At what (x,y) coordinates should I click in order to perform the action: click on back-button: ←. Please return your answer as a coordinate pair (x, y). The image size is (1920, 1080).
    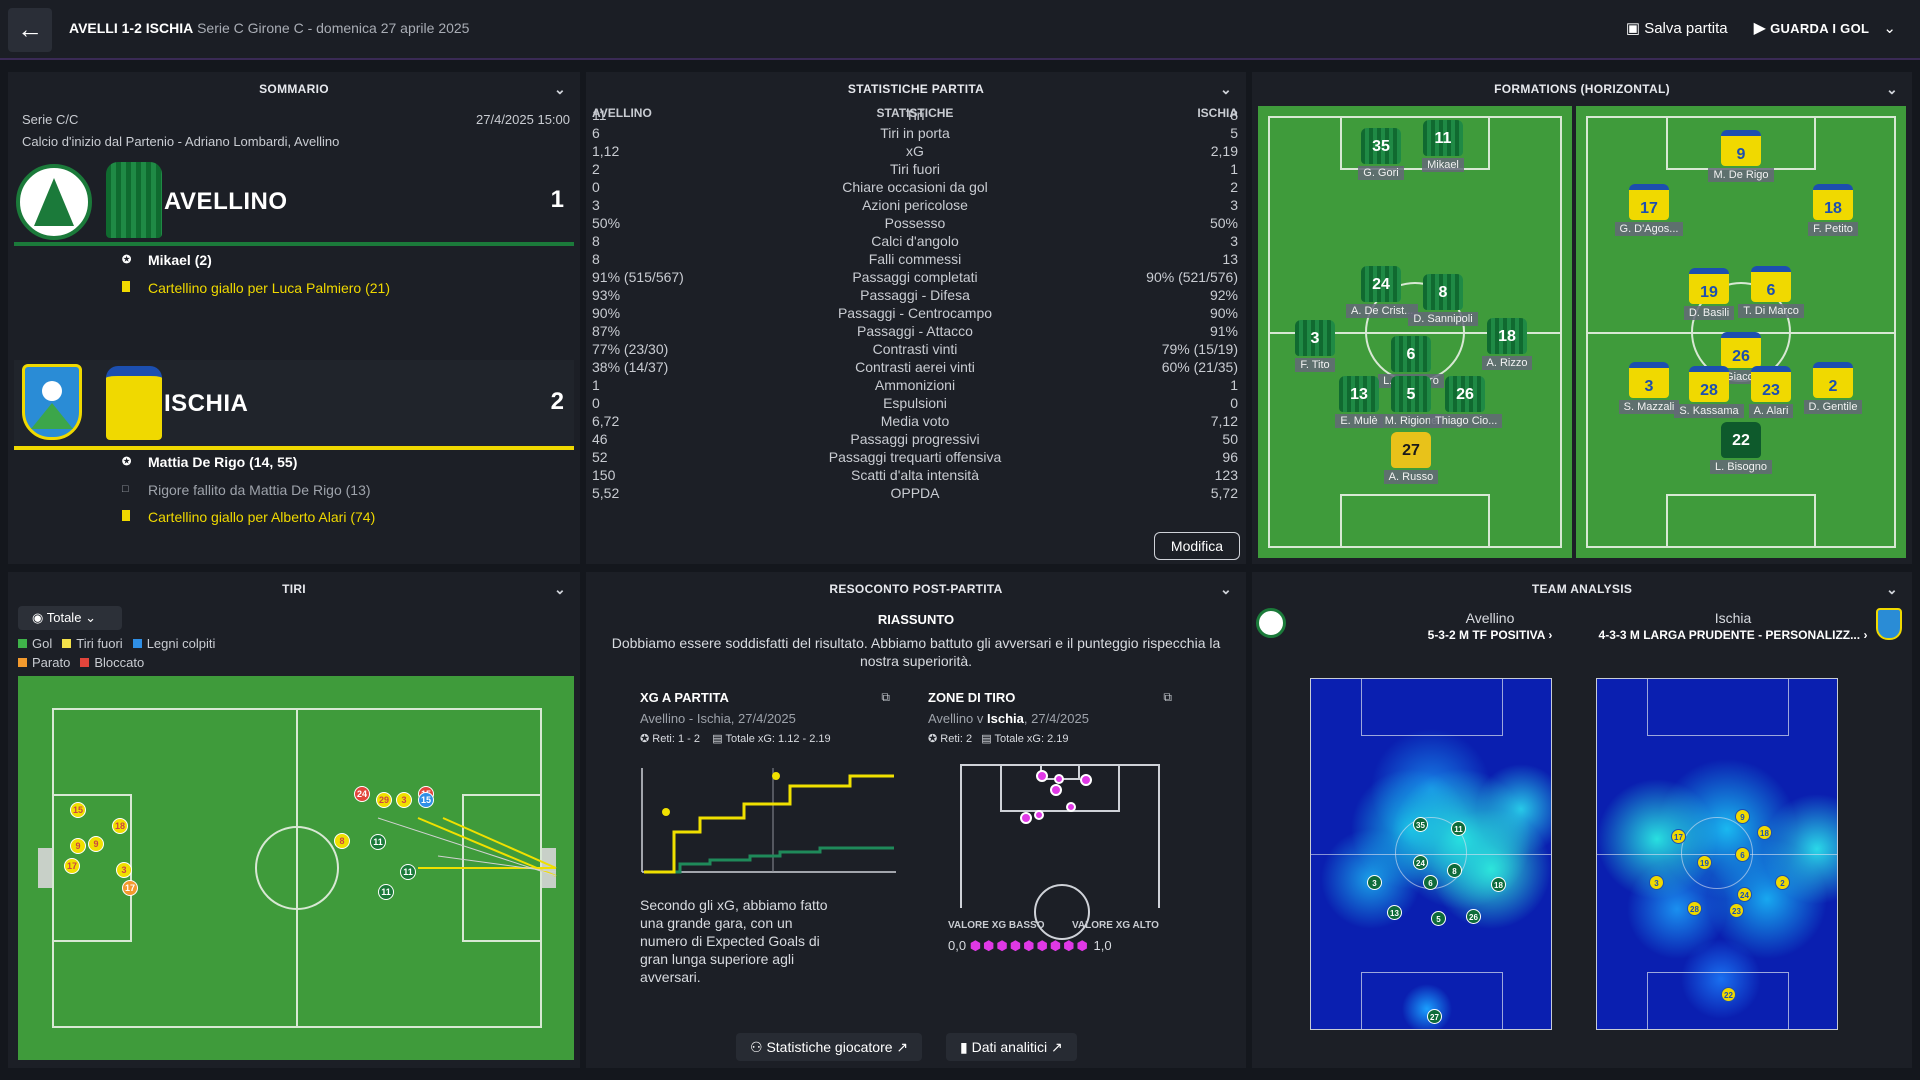
    Looking at the image, I should click on (30, 30).